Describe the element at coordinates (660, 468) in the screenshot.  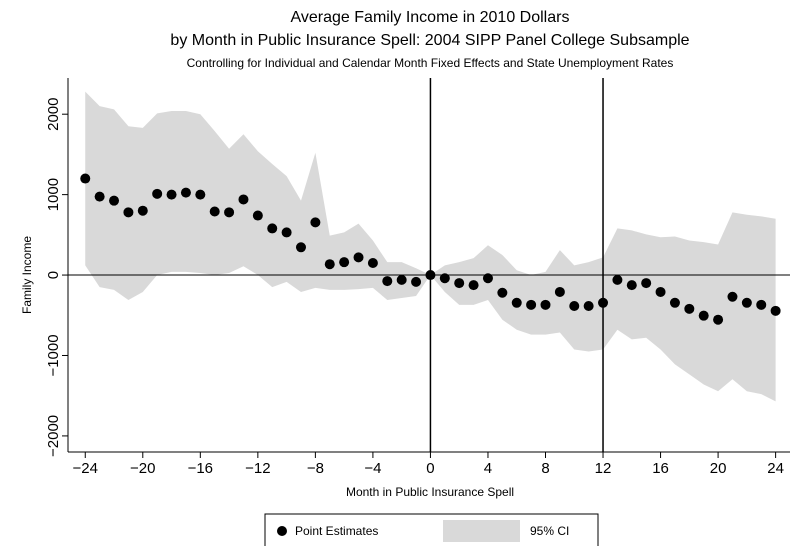
I see `x-tick-label: 16` at that location.